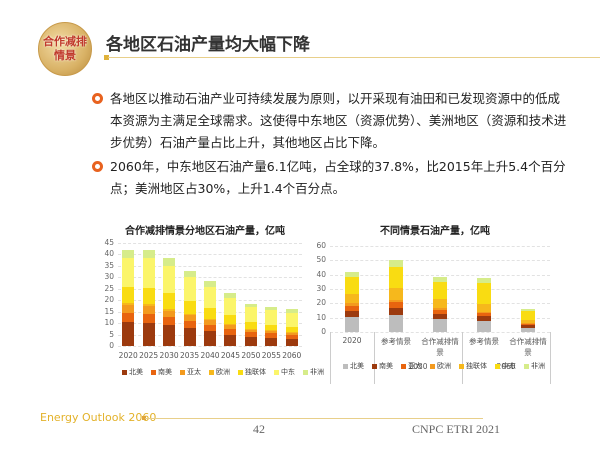 Image resolution: width=600 pixels, height=450 pixels. Describe the element at coordinates (109, 242) in the screenshot. I see `y-tick-label: 45` at that location.